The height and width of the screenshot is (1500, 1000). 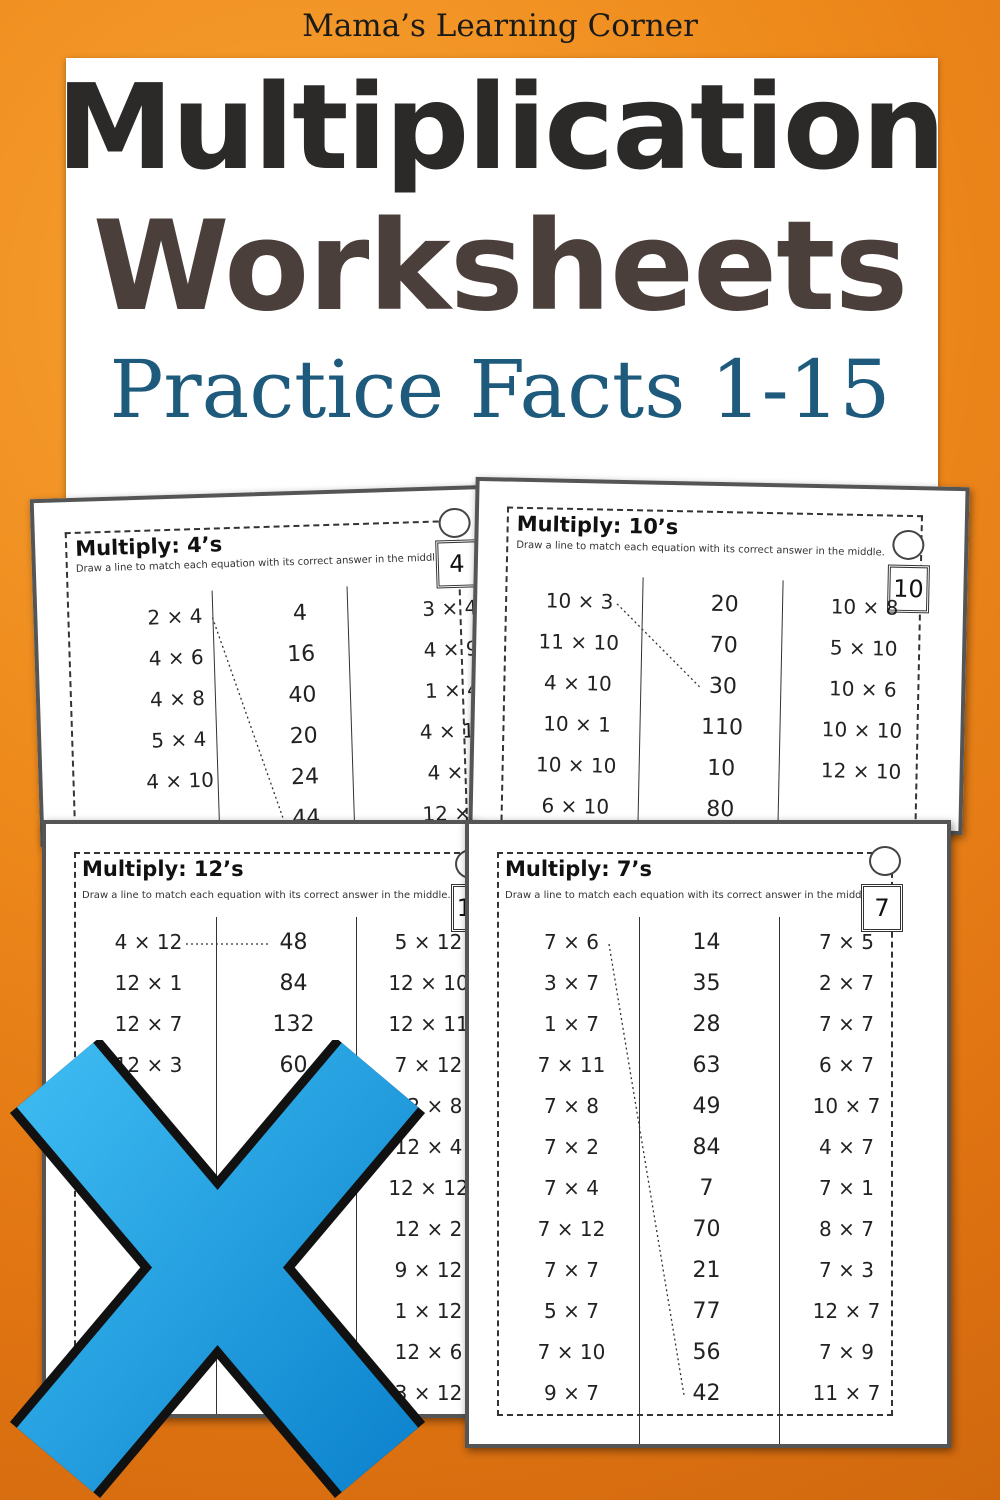 I want to click on equation-item: 12 × 4, so click(x=428, y=1147).